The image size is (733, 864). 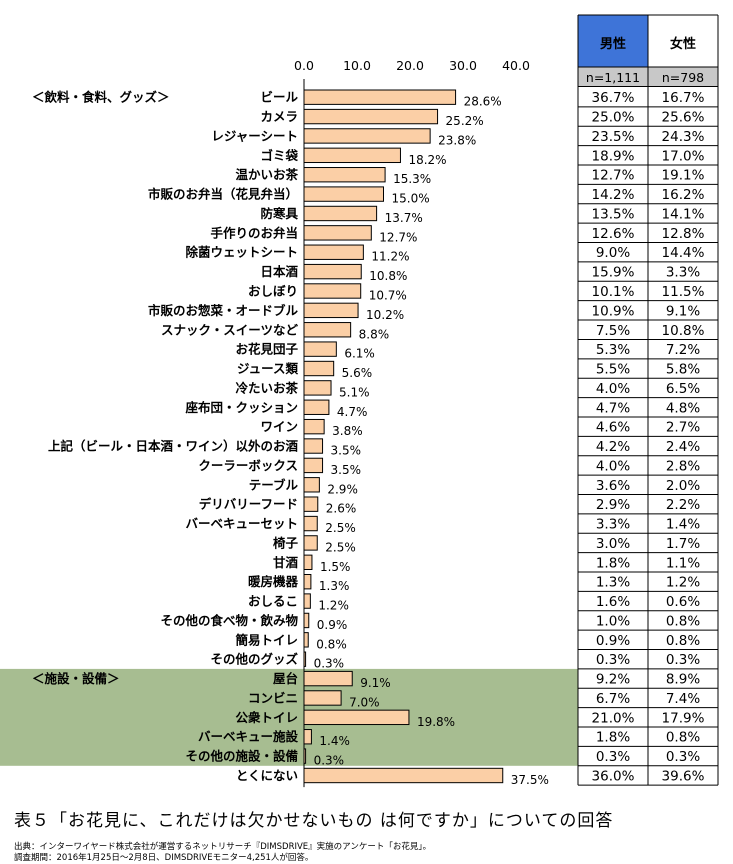 What do you see at coordinates (266, 349) in the screenshot?
I see `category-label: お花見団子` at bounding box center [266, 349].